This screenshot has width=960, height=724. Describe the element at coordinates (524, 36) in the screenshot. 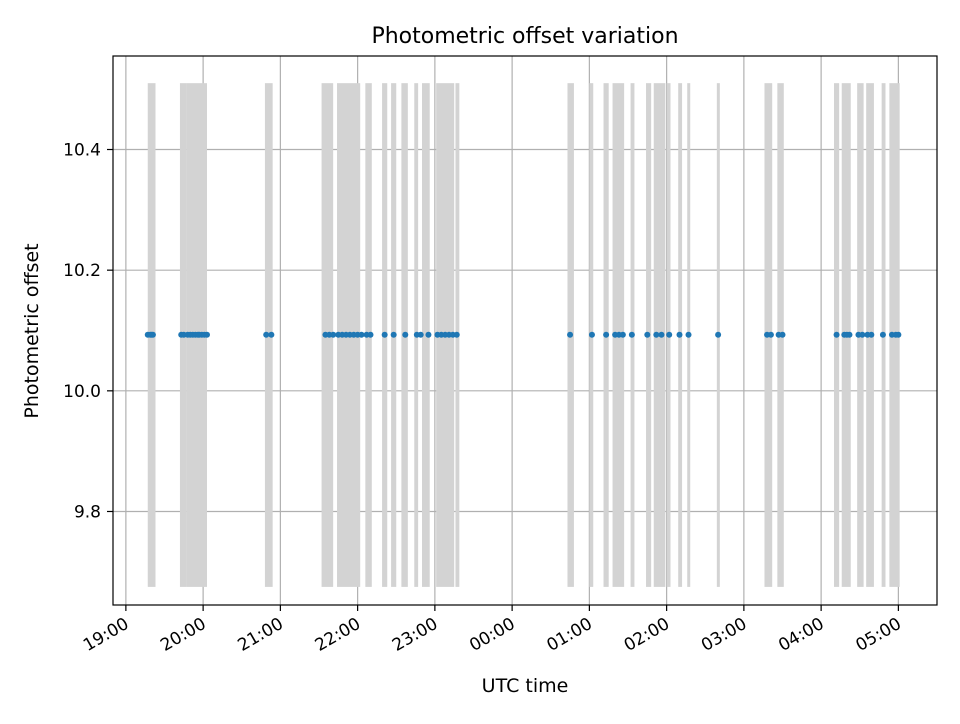

I see `chart-title: Photometric offset variation` at that location.